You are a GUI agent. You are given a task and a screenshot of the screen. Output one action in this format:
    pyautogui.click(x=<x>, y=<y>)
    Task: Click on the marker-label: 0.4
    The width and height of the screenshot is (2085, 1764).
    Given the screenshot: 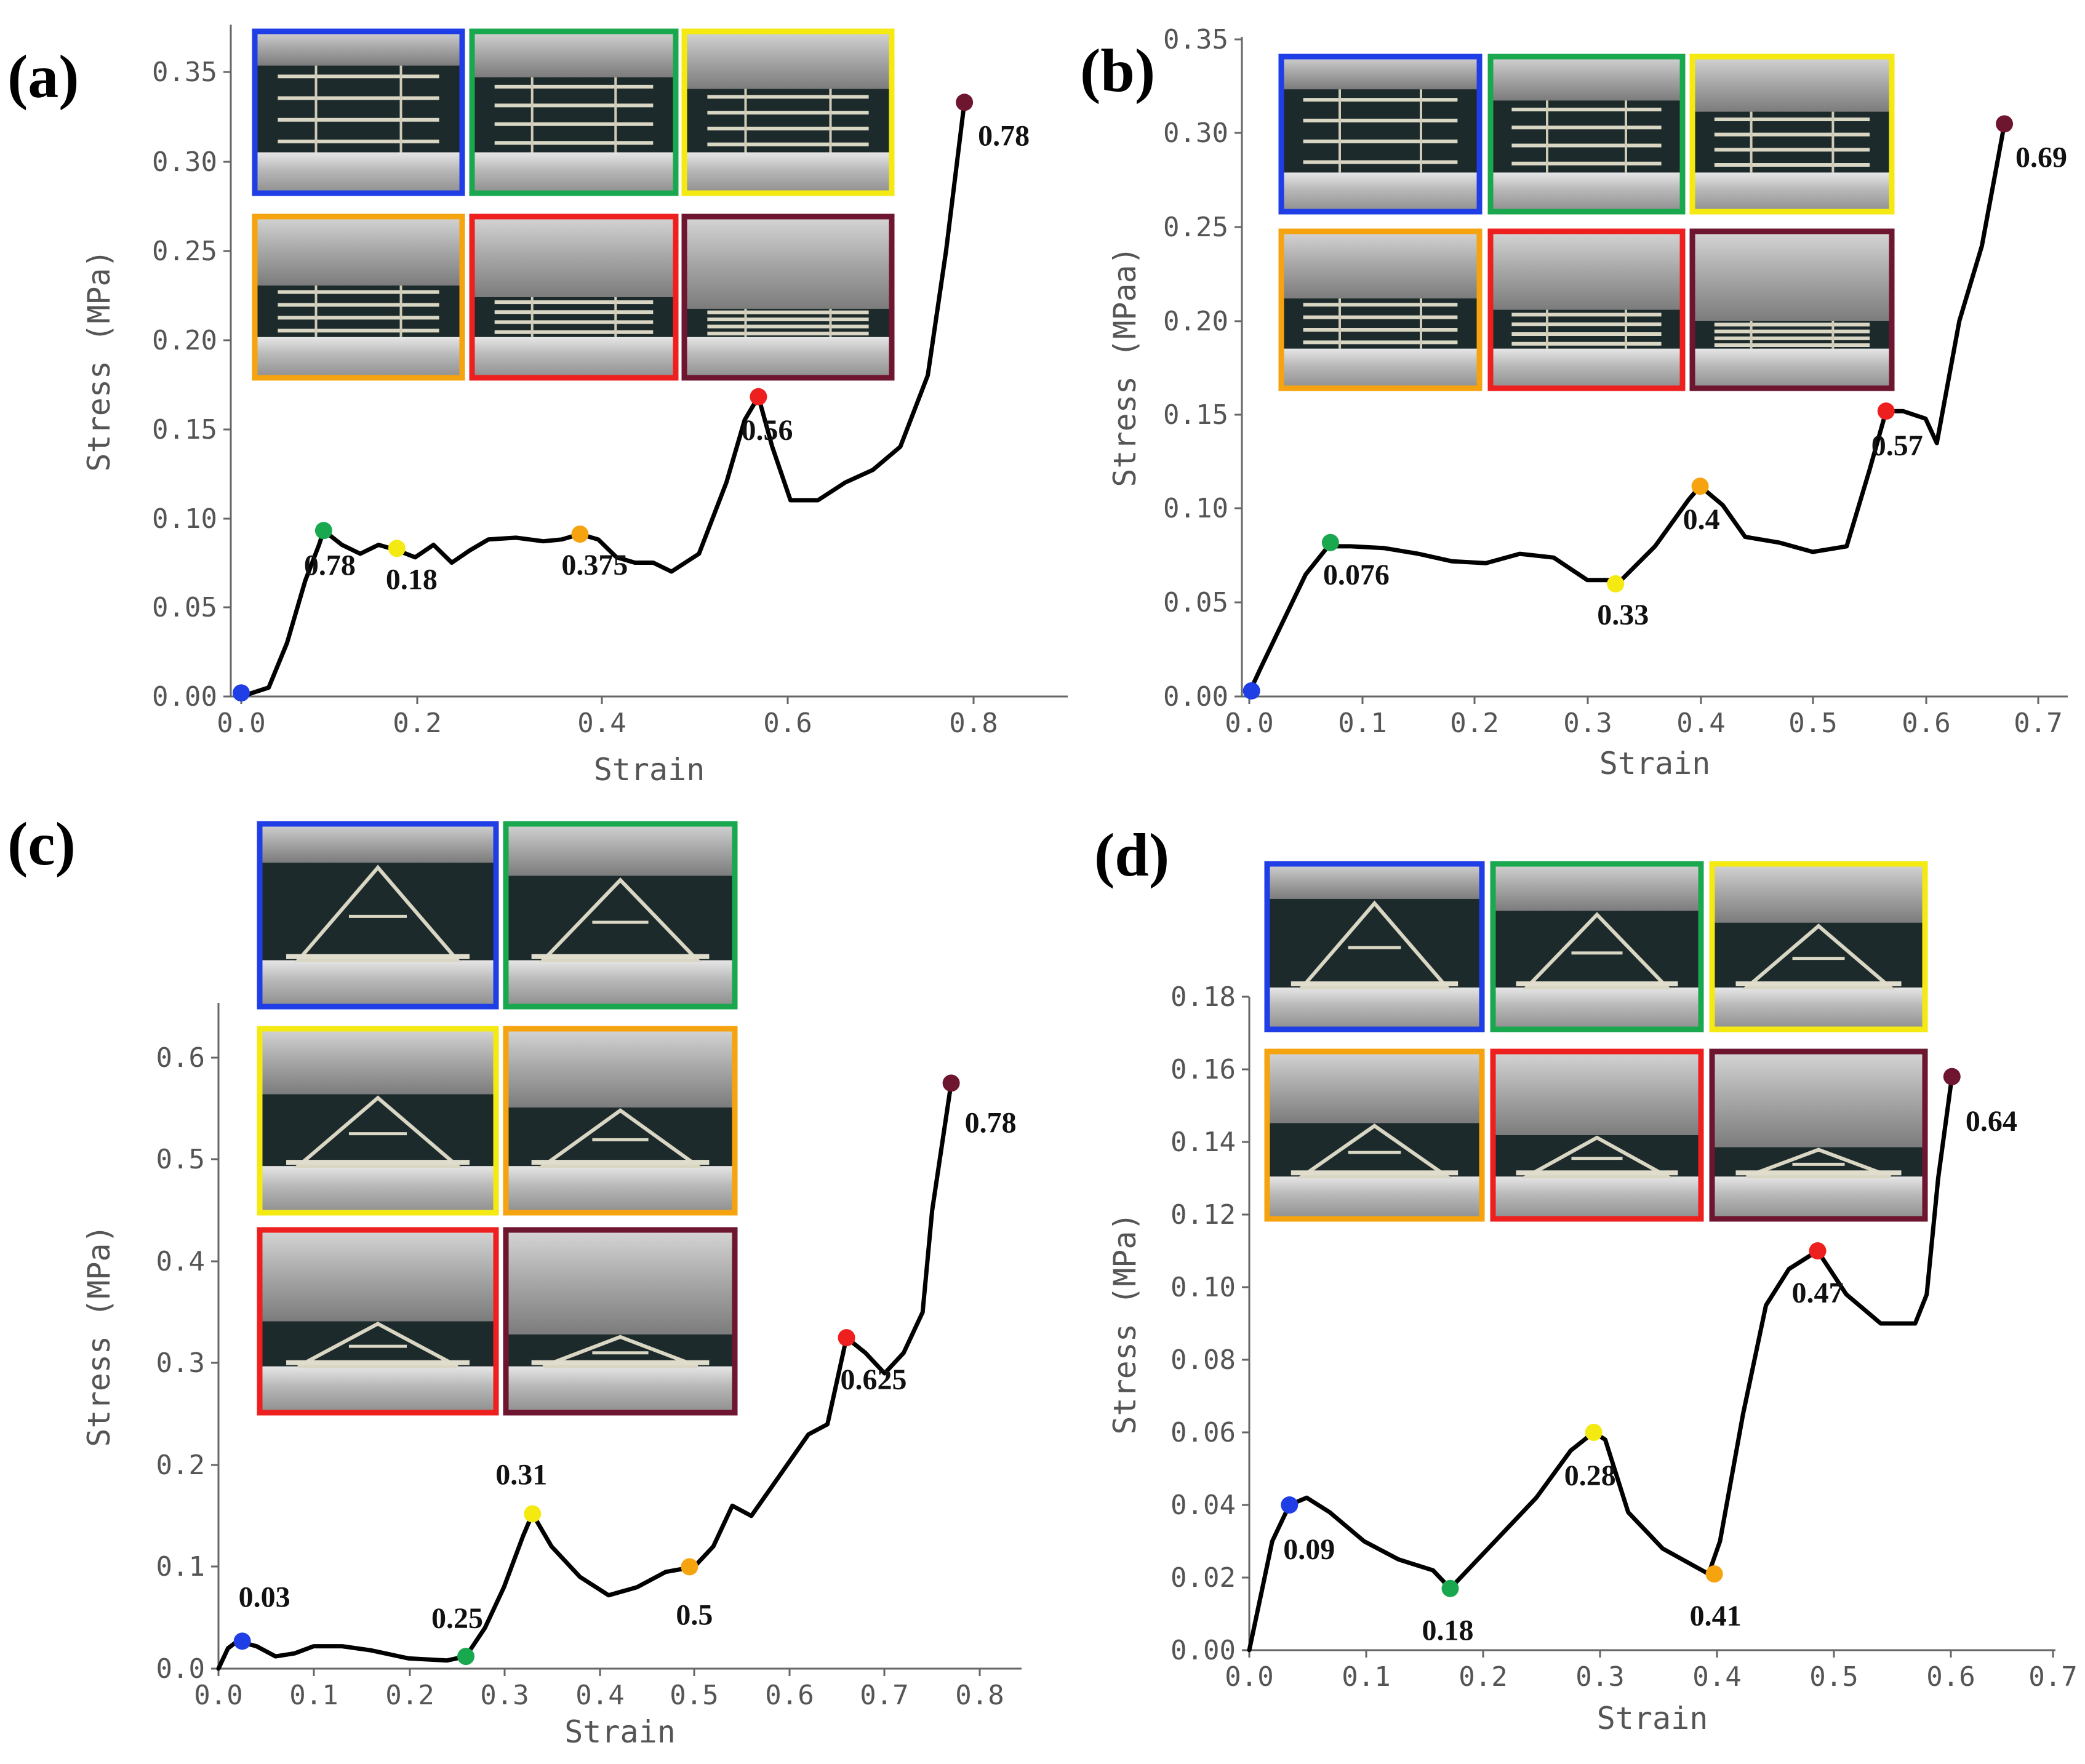 What is the action you would take?
    pyautogui.click(x=1701, y=519)
    